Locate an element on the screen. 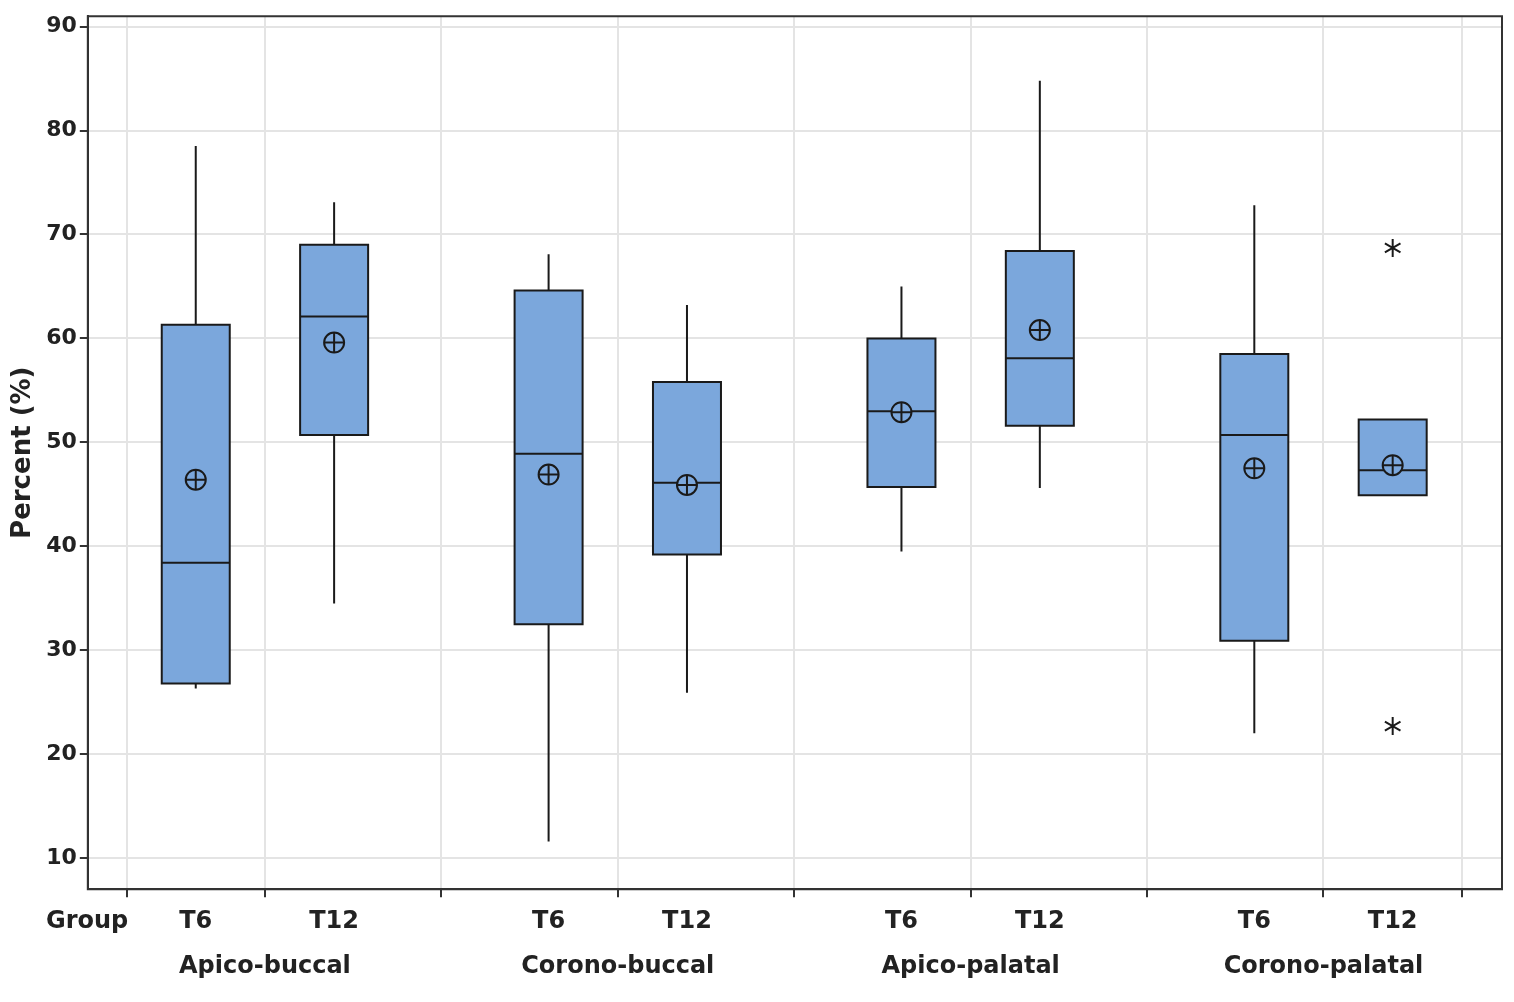 The image size is (1514, 1002). text: Apico-palatal is located at coordinates (970, 965).